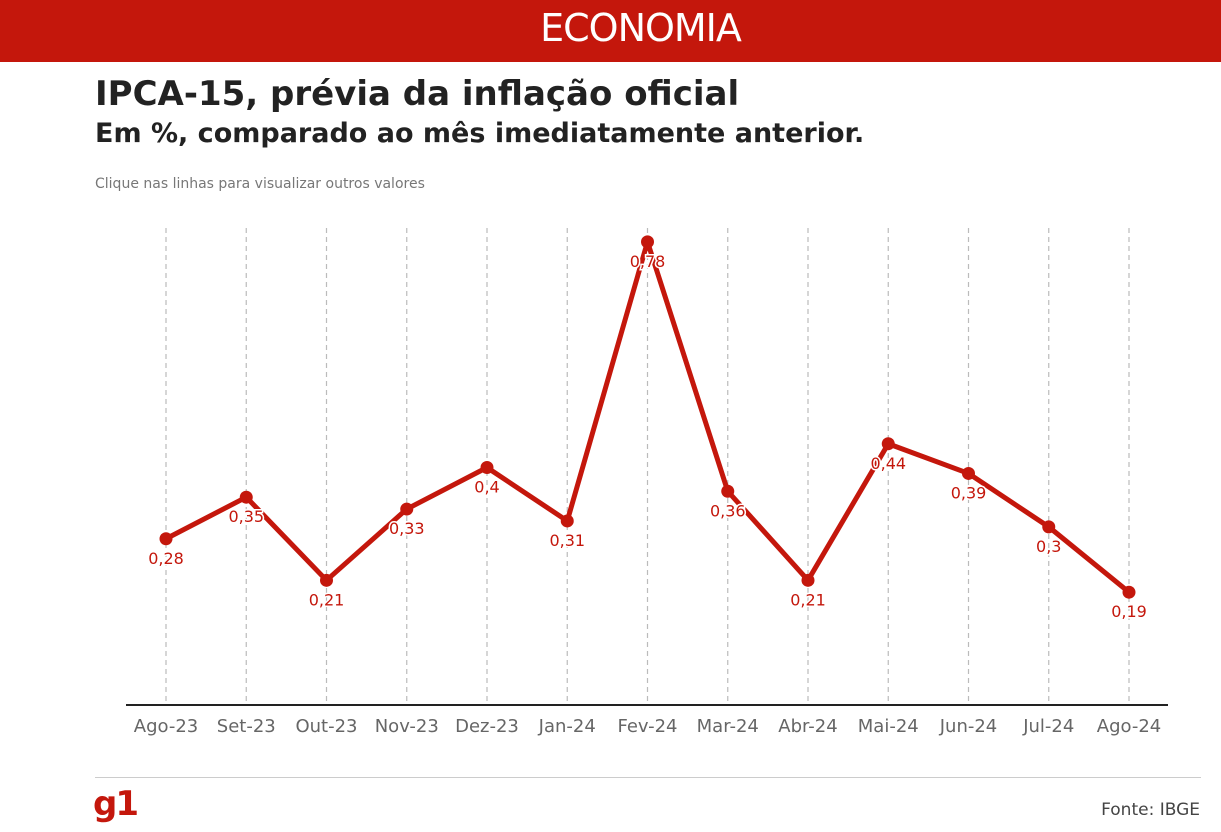 This screenshot has width=1221, height=832. What do you see at coordinates (648, 777) in the screenshot?
I see `footer-divider` at bounding box center [648, 777].